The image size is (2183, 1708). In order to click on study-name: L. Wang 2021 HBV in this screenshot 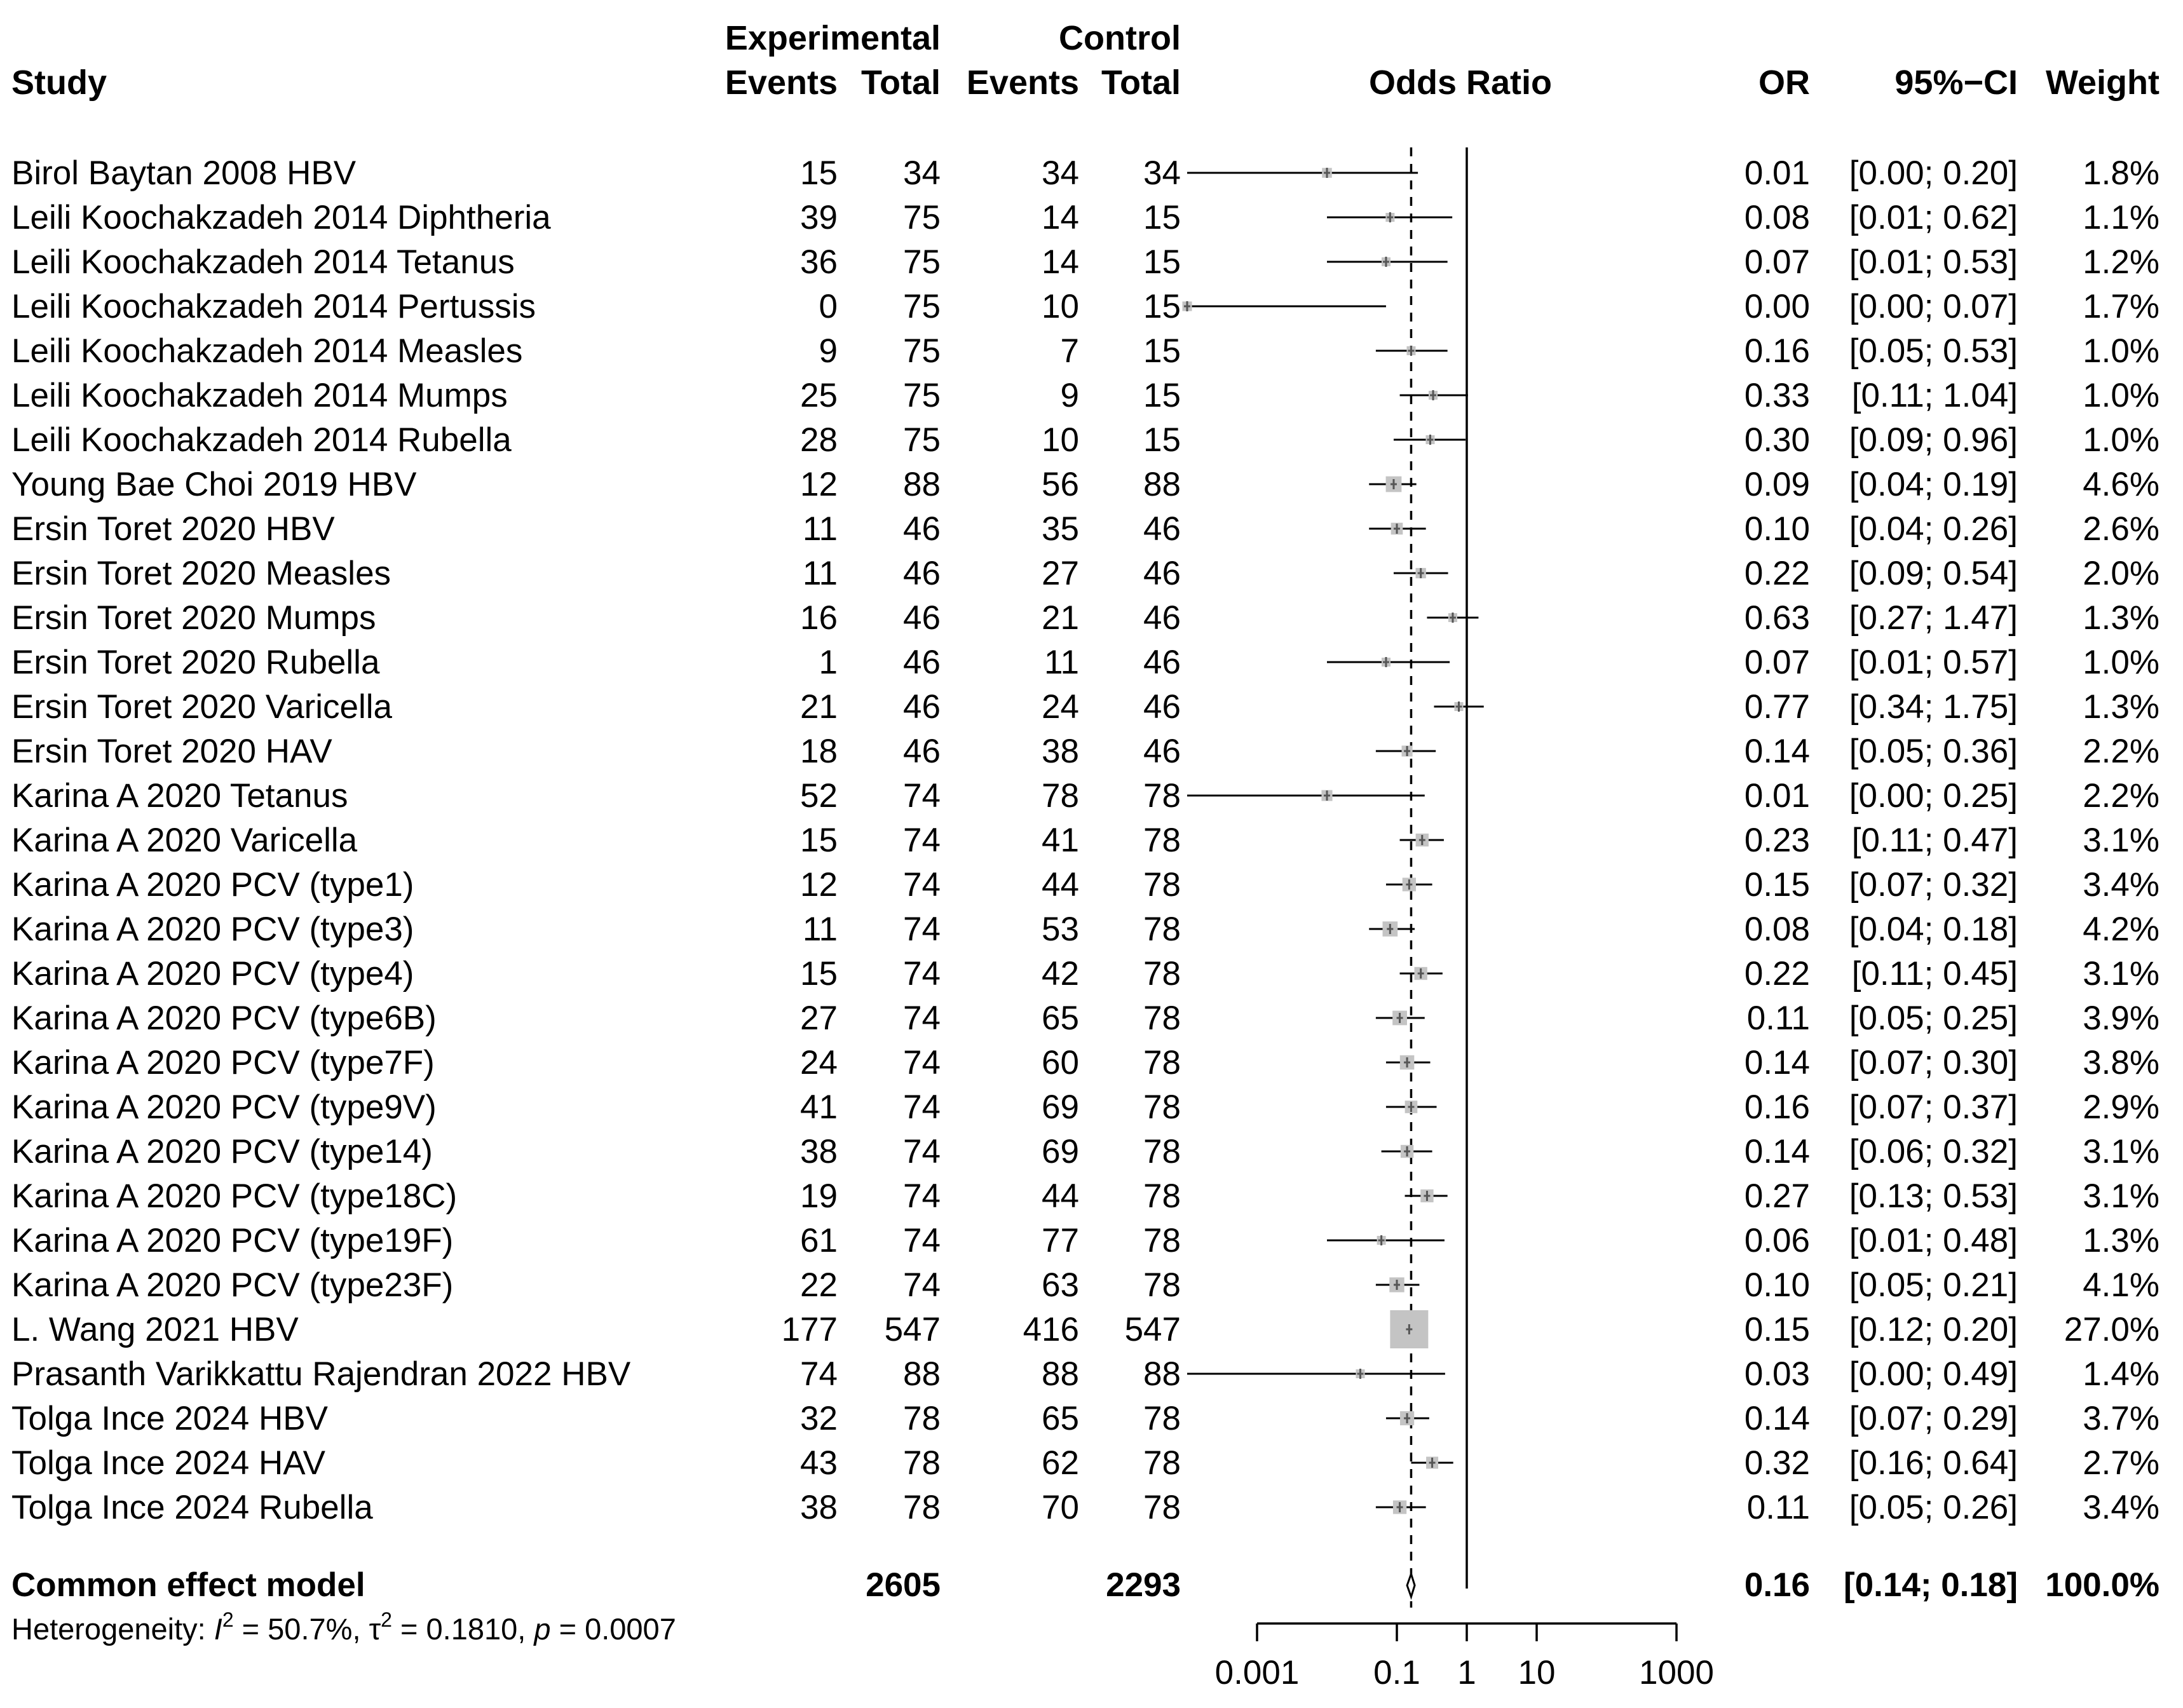, I will do `click(155, 1329)`.